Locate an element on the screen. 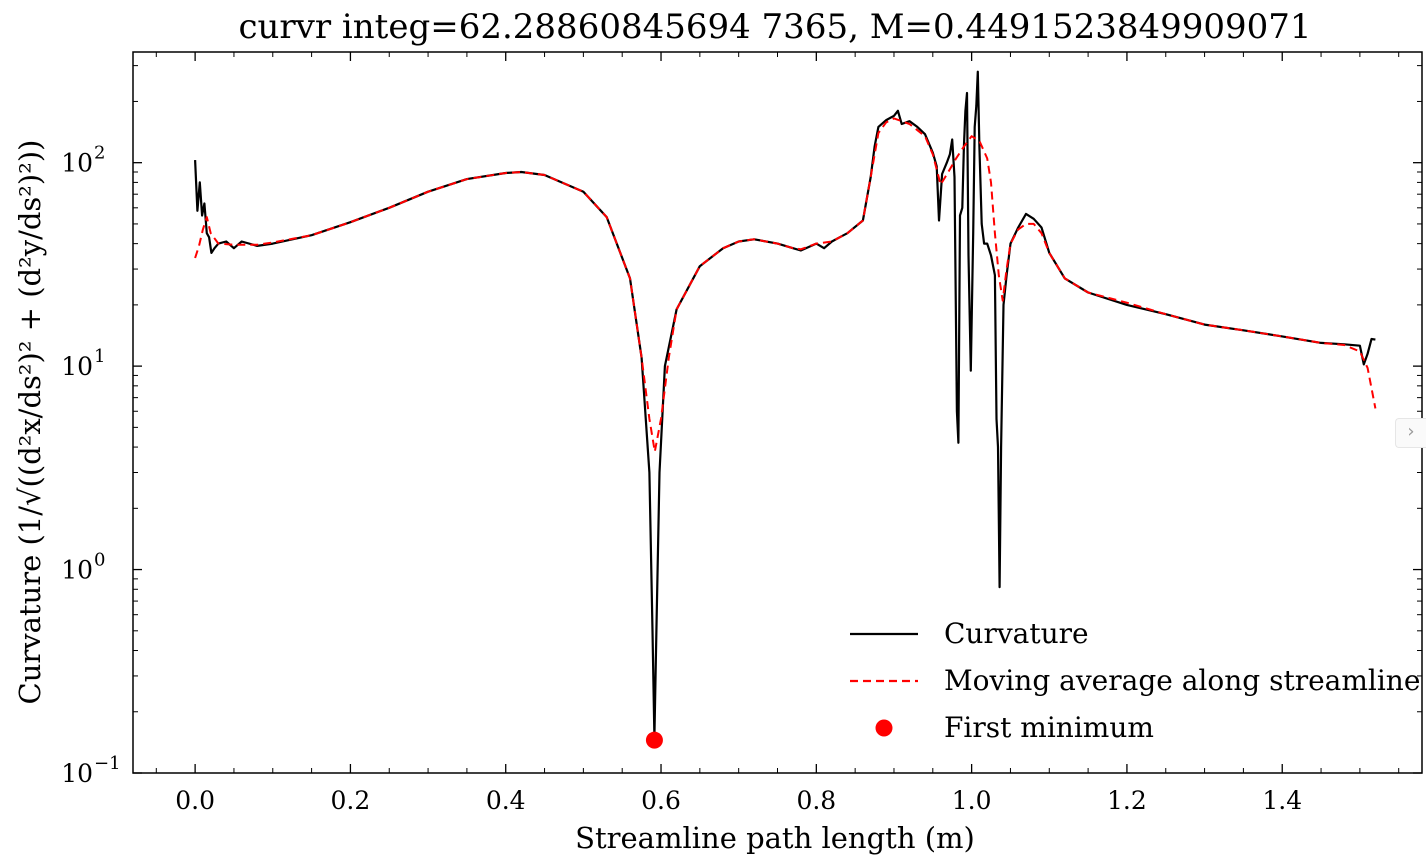 The width and height of the screenshot is (1426, 858). x-tick-label: 0.6 is located at coordinates (661, 800).